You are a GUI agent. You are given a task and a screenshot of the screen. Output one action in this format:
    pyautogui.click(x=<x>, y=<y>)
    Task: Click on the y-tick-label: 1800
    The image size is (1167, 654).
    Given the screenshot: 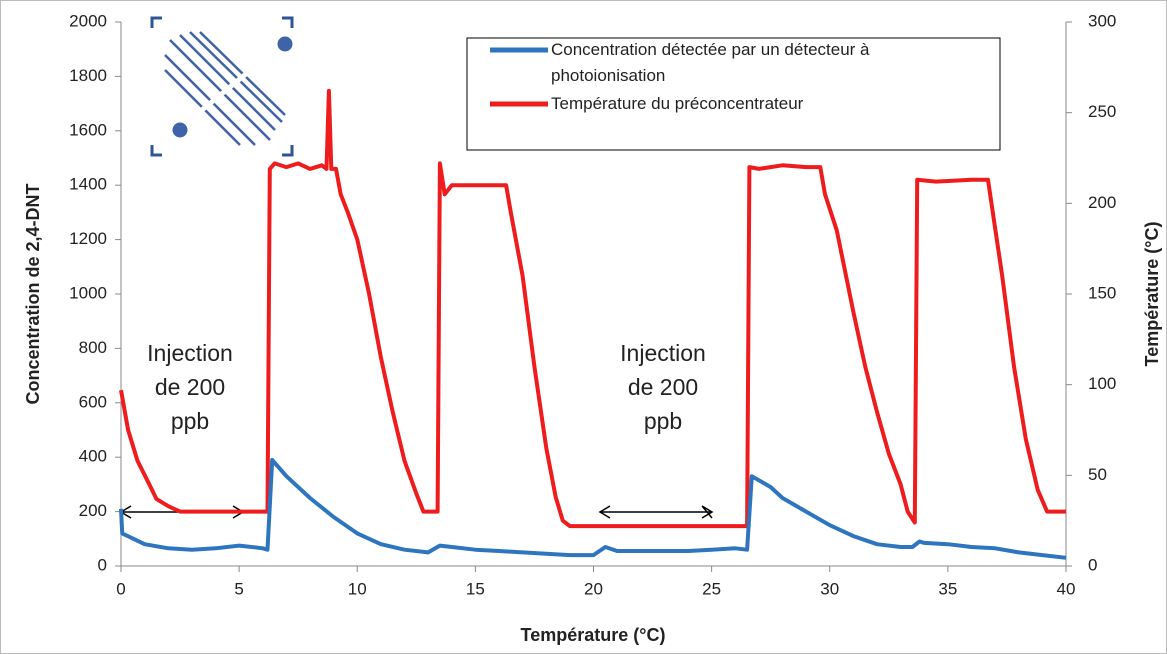 What is the action you would take?
    pyautogui.click(x=88, y=75)
    